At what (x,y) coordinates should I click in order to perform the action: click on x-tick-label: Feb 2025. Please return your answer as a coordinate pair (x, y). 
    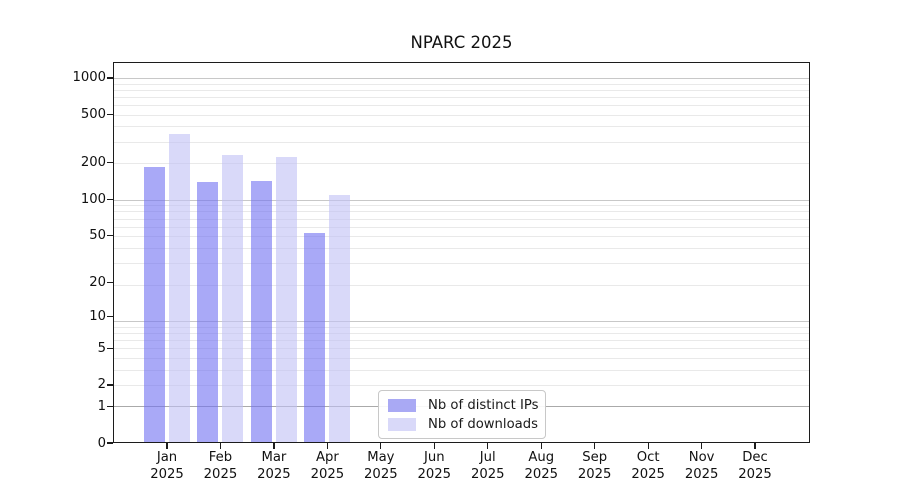
    Looking at the image, I should click on (220, 466).